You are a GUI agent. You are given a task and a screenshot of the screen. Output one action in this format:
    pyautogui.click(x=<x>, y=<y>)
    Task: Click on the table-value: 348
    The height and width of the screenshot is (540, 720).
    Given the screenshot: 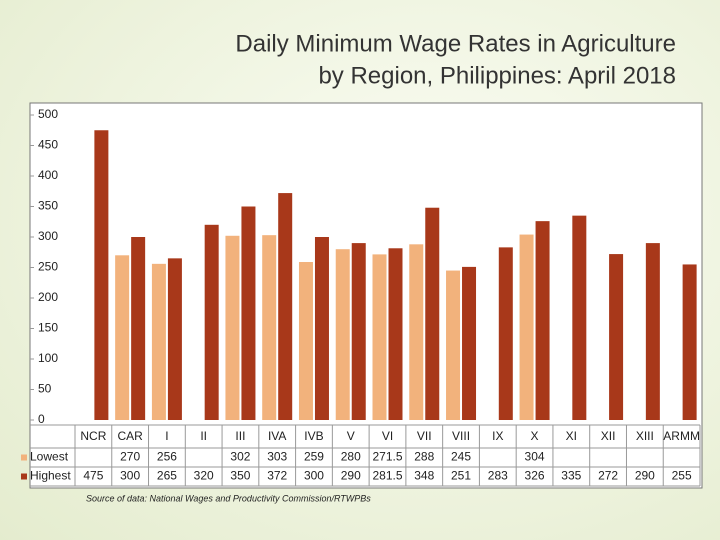 What is the action you would take?
    pyautogui.click(x=424, y=476)
    